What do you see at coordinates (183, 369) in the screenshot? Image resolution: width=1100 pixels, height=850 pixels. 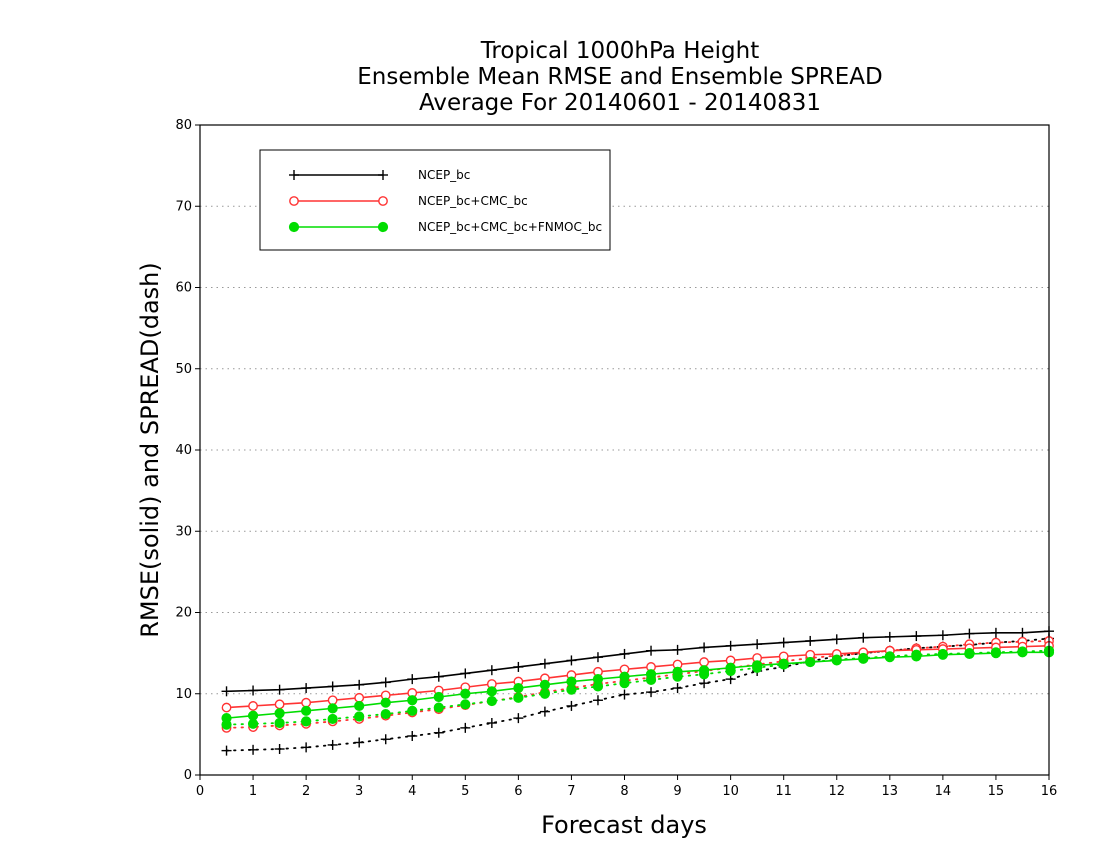 I see `y-tick-label: 50` at bounding box center [183, 369].